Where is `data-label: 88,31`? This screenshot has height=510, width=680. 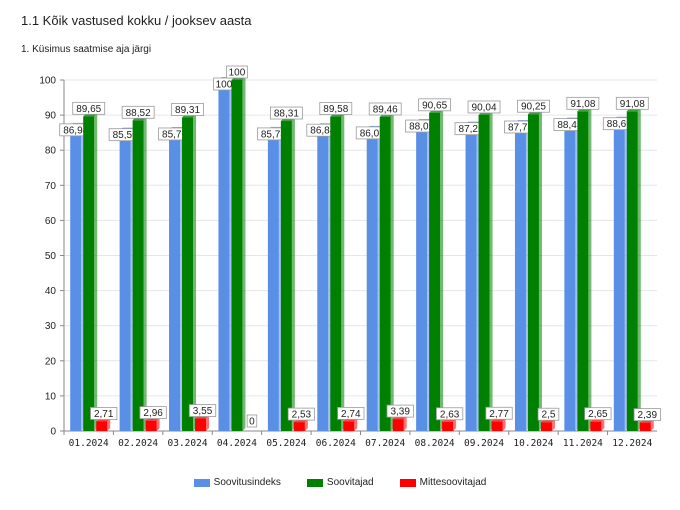
data-label: 88,31 is located at coordinates (286, 114).